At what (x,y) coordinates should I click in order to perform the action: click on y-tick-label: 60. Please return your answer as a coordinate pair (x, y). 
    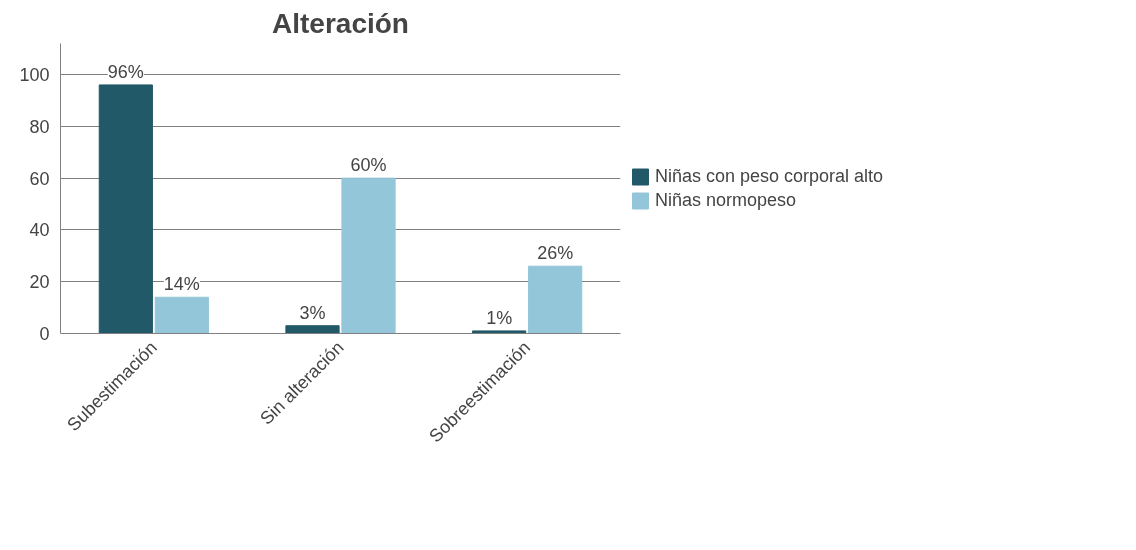
    Looking at the image, I should click on (39, 178).